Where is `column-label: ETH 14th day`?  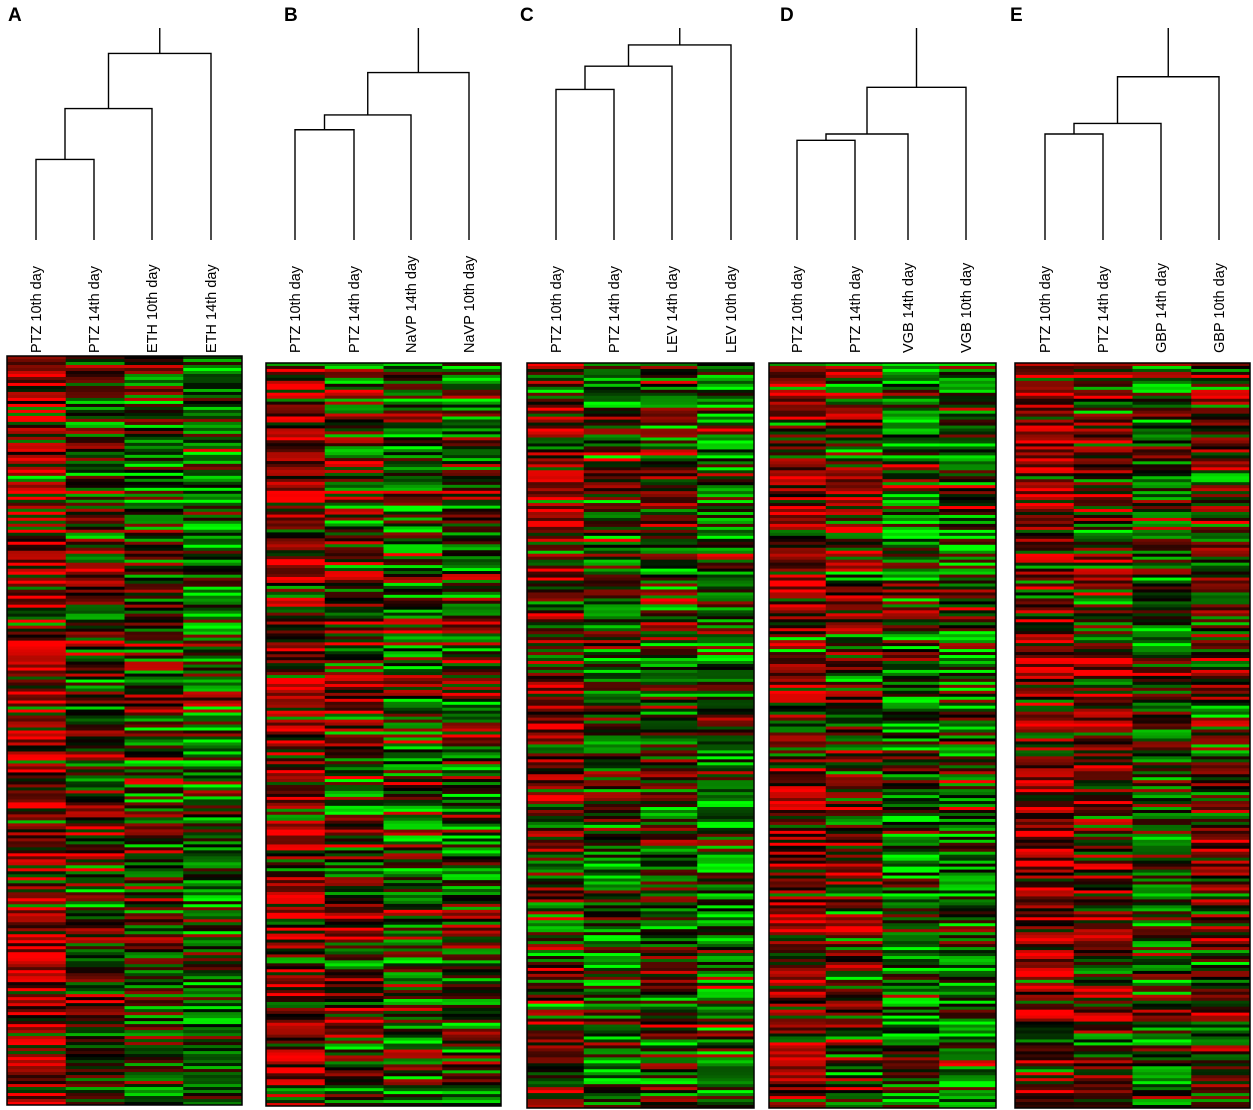
column-label: ETH 14th day is located at coordinates (212, 308).